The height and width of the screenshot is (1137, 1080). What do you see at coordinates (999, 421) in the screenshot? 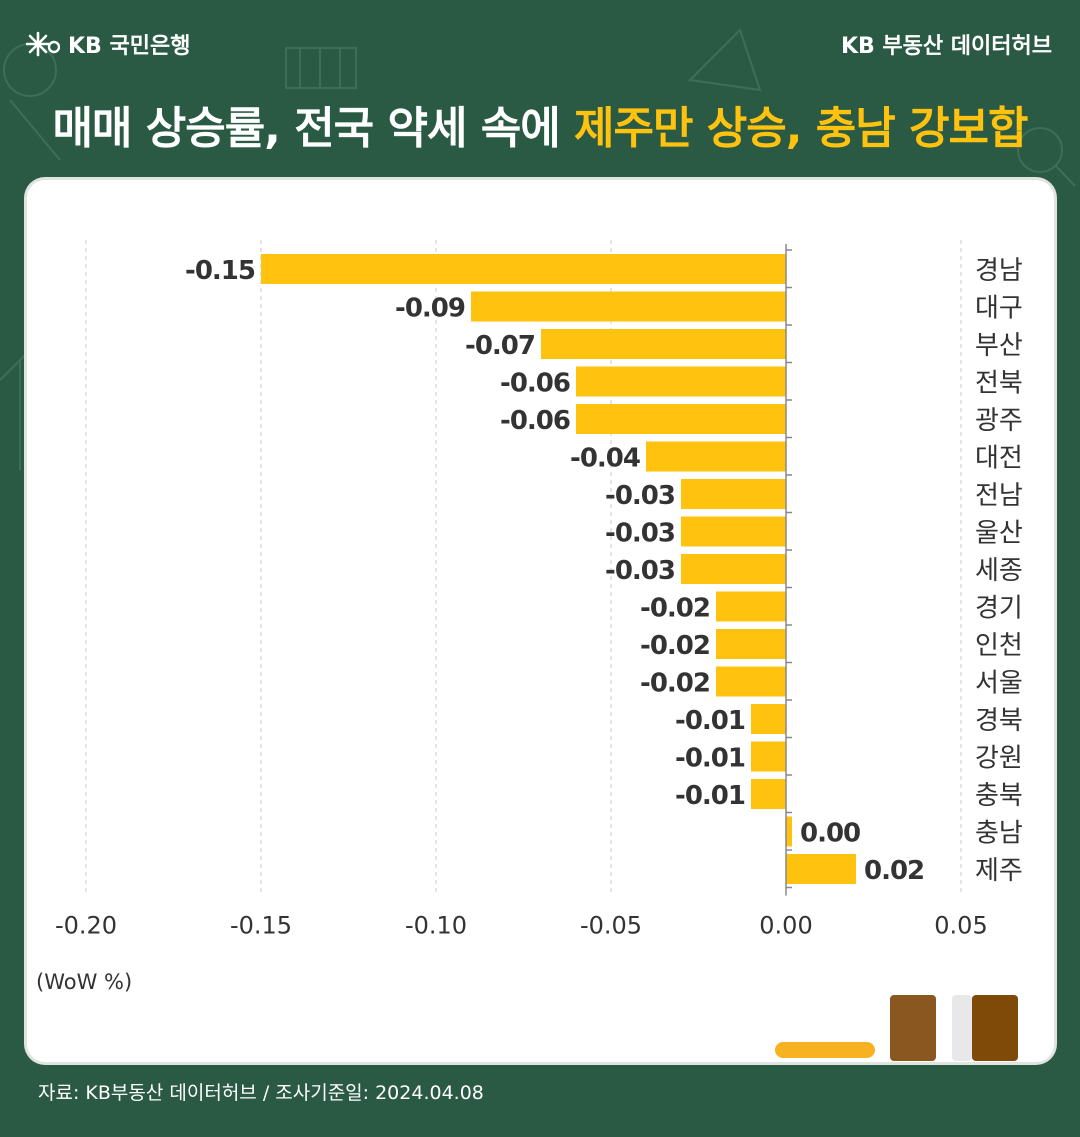
I see `category-label: 광주` at bounding box center [999, 421].